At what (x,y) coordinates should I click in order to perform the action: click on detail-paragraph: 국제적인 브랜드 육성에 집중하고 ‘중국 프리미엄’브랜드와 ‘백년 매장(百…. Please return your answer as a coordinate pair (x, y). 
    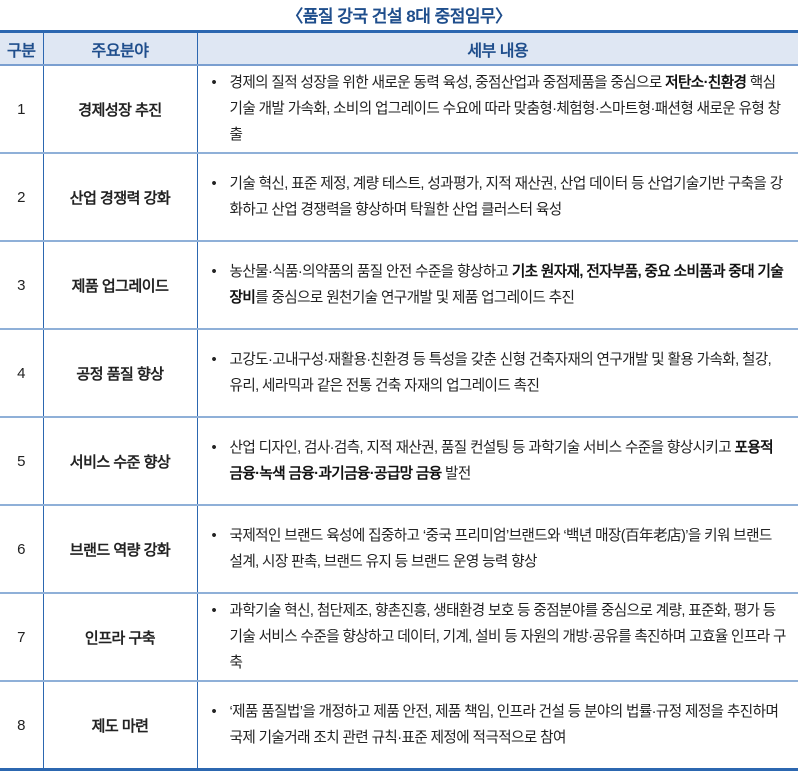
    Looking at the image, I should click on (508, 549).